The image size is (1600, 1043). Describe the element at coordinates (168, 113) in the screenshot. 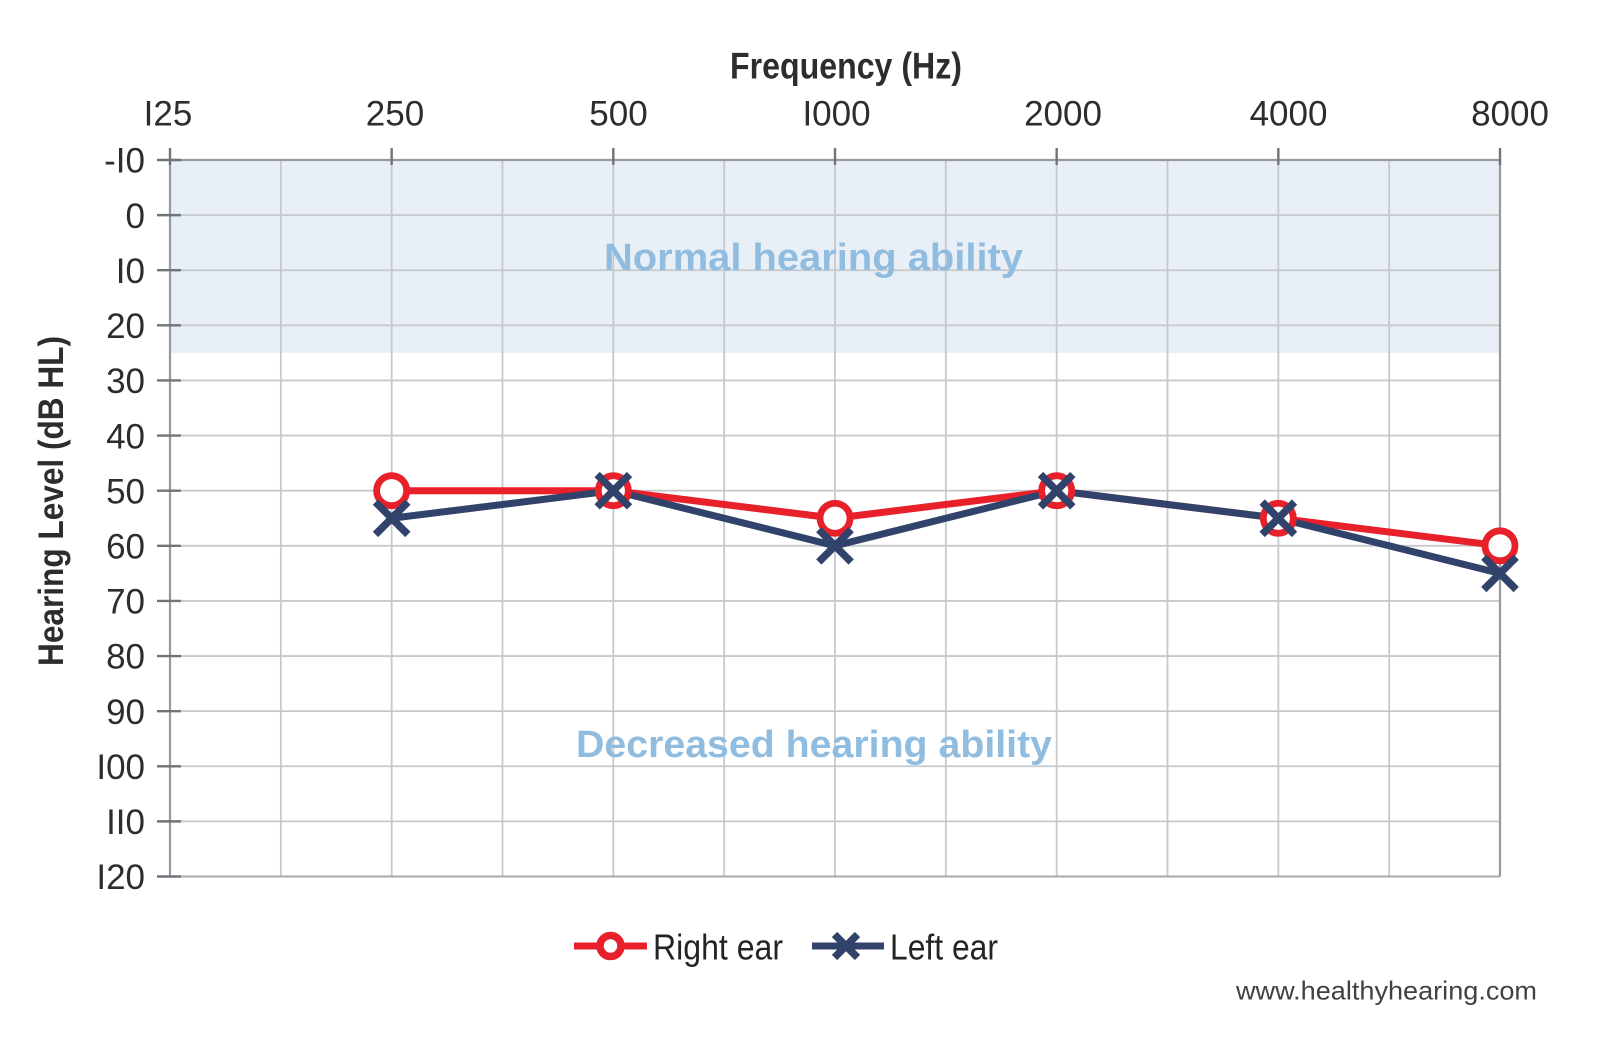

I see `svg-text: I25` at that location.